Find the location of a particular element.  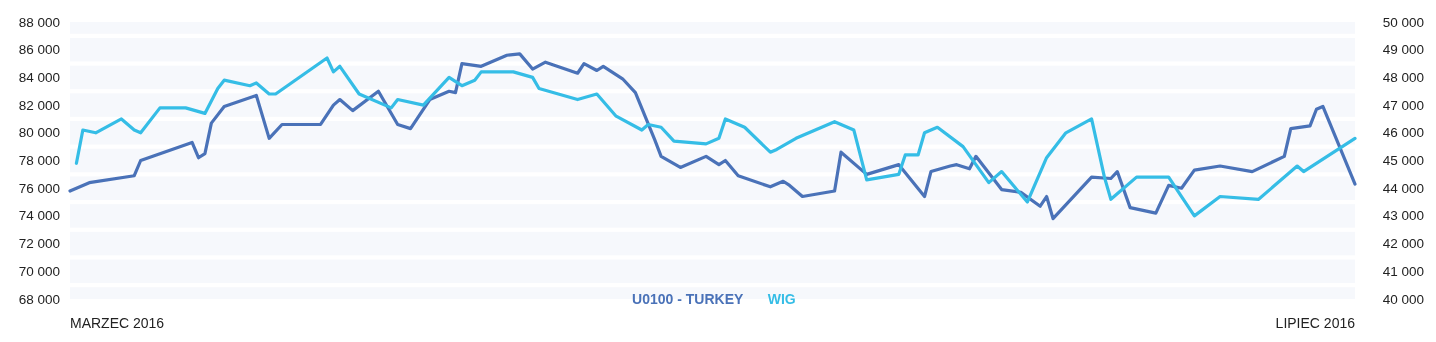

y-tick-label: 74 000 is located at coordinates (39, 216).